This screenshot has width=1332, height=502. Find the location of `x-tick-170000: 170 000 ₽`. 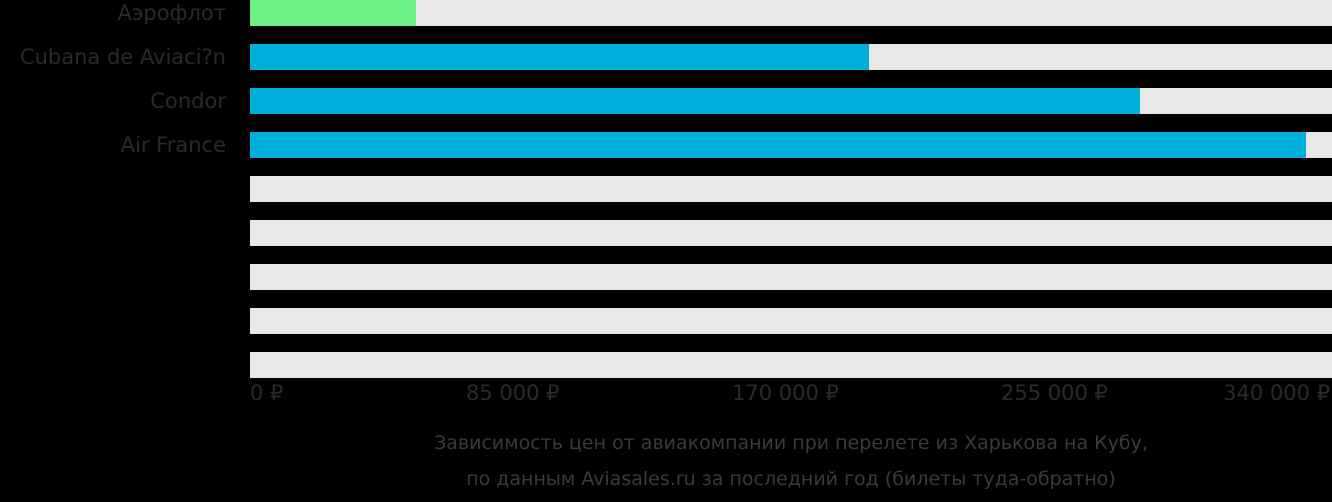

x-tick-170000: 170 000 ₽ is located at coordinates (785, 393).